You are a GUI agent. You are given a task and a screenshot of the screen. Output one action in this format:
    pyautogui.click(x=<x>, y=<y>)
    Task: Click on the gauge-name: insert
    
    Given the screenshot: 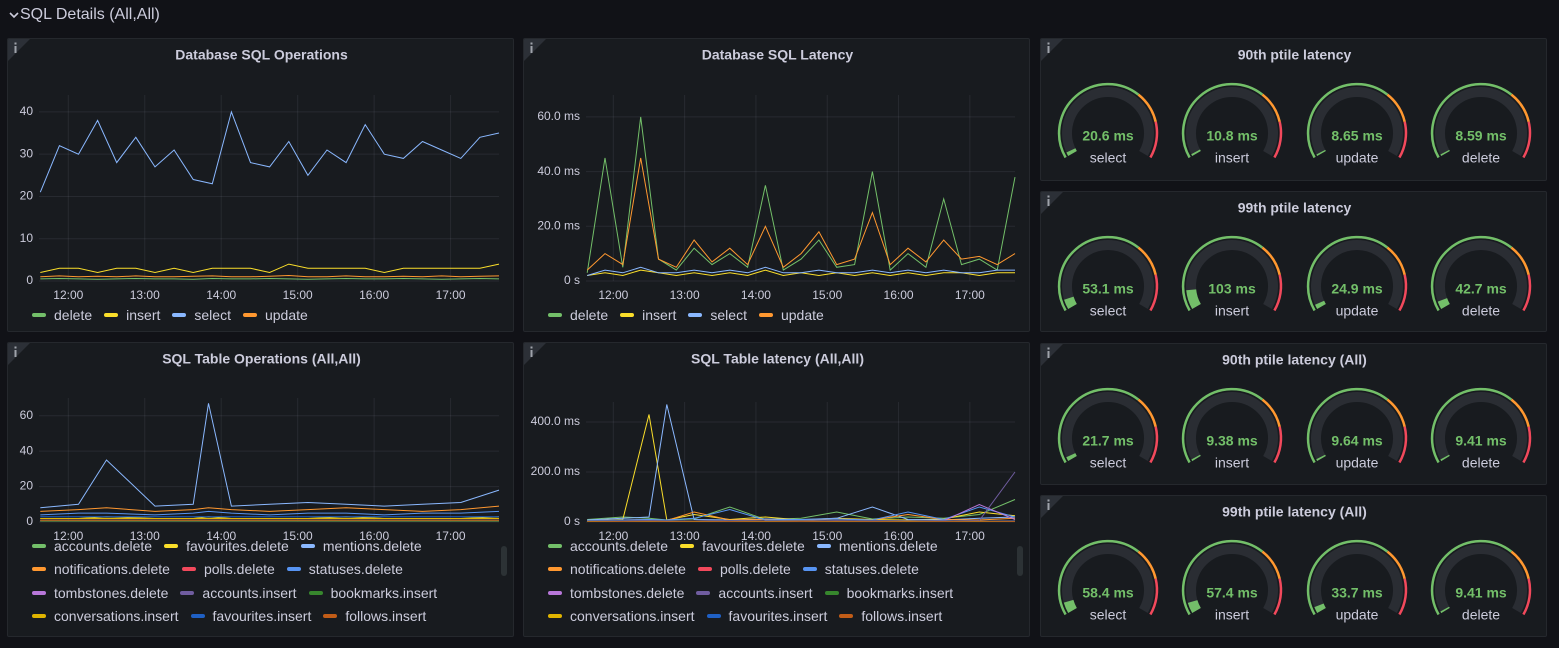 What is the action you would take?
    pyautogui.click(x=1232, y=615)
    